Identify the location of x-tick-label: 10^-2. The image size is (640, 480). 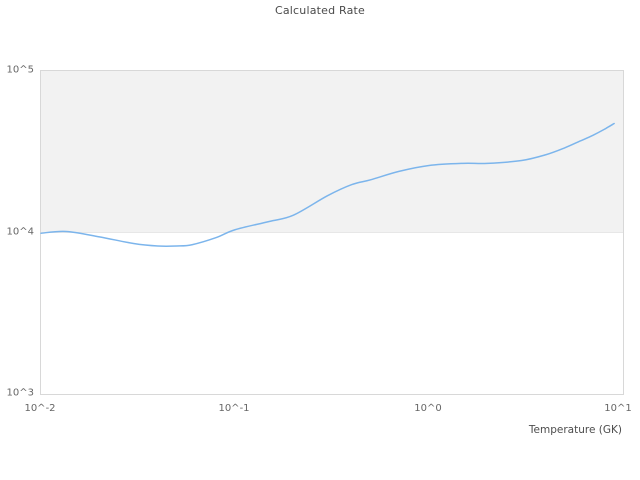
(40, 408).